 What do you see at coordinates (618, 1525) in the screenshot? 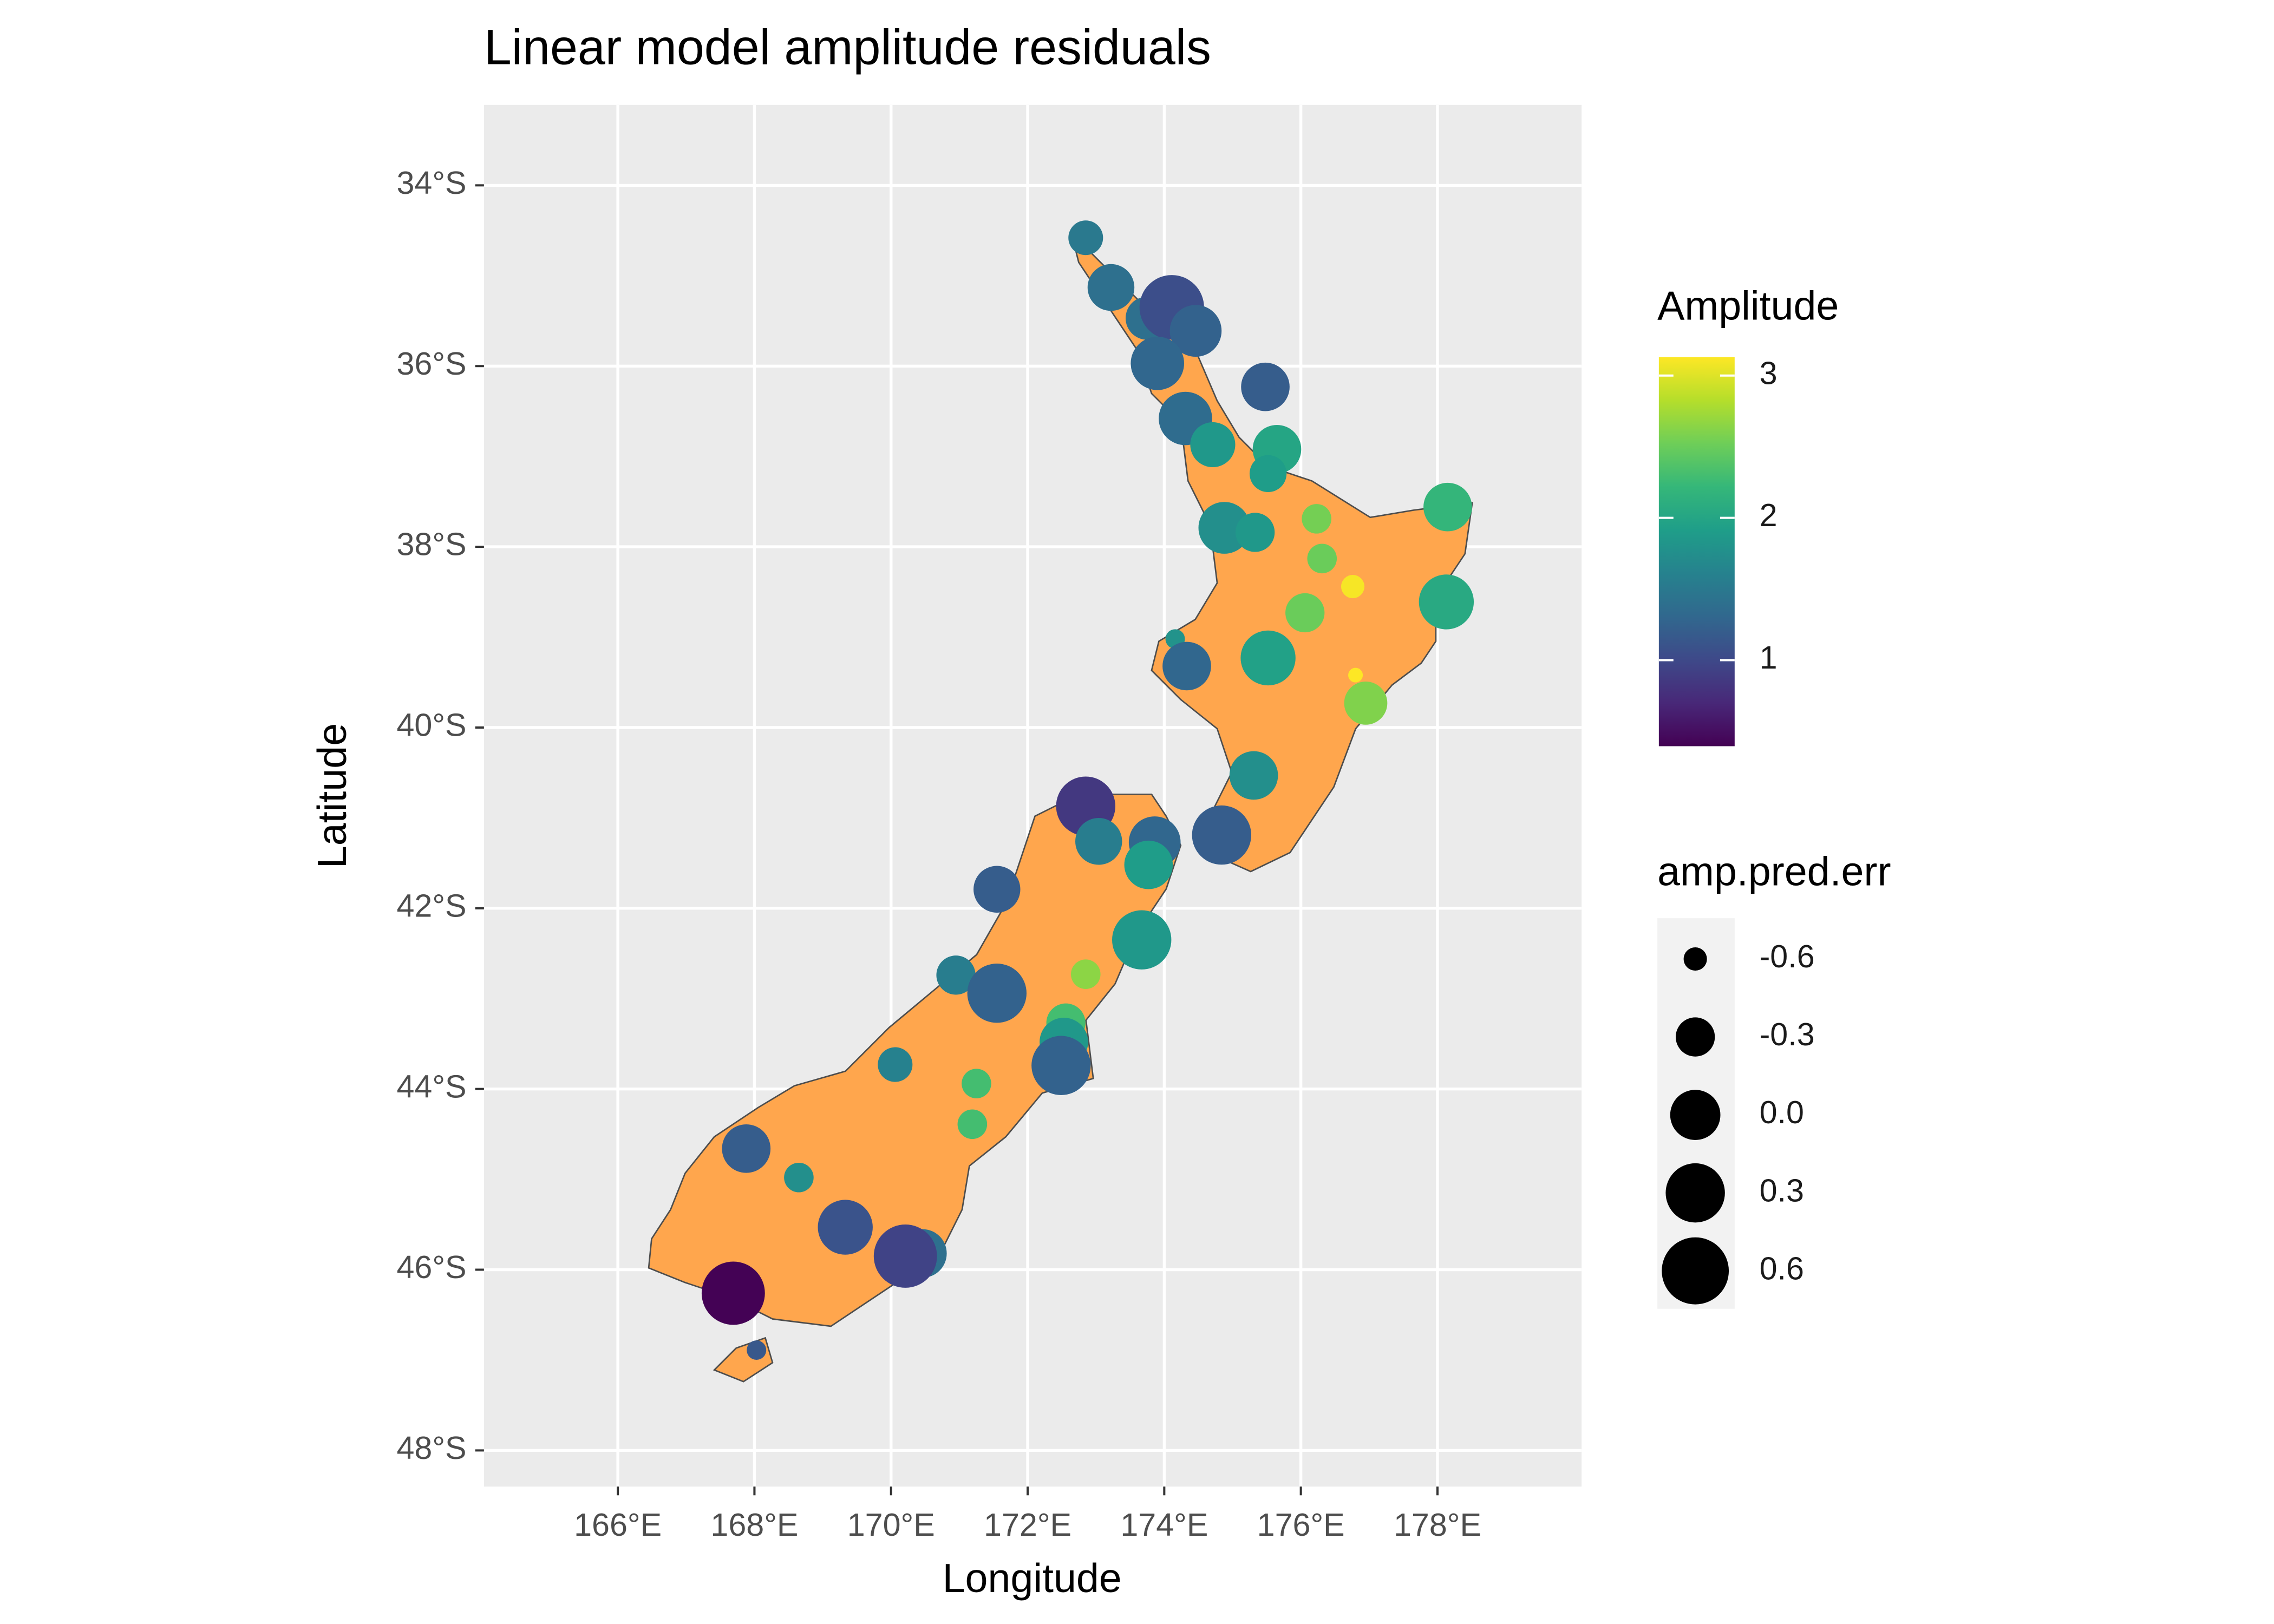
I see `x-tick-label: 166°E` at bounding box center [618, 1525].